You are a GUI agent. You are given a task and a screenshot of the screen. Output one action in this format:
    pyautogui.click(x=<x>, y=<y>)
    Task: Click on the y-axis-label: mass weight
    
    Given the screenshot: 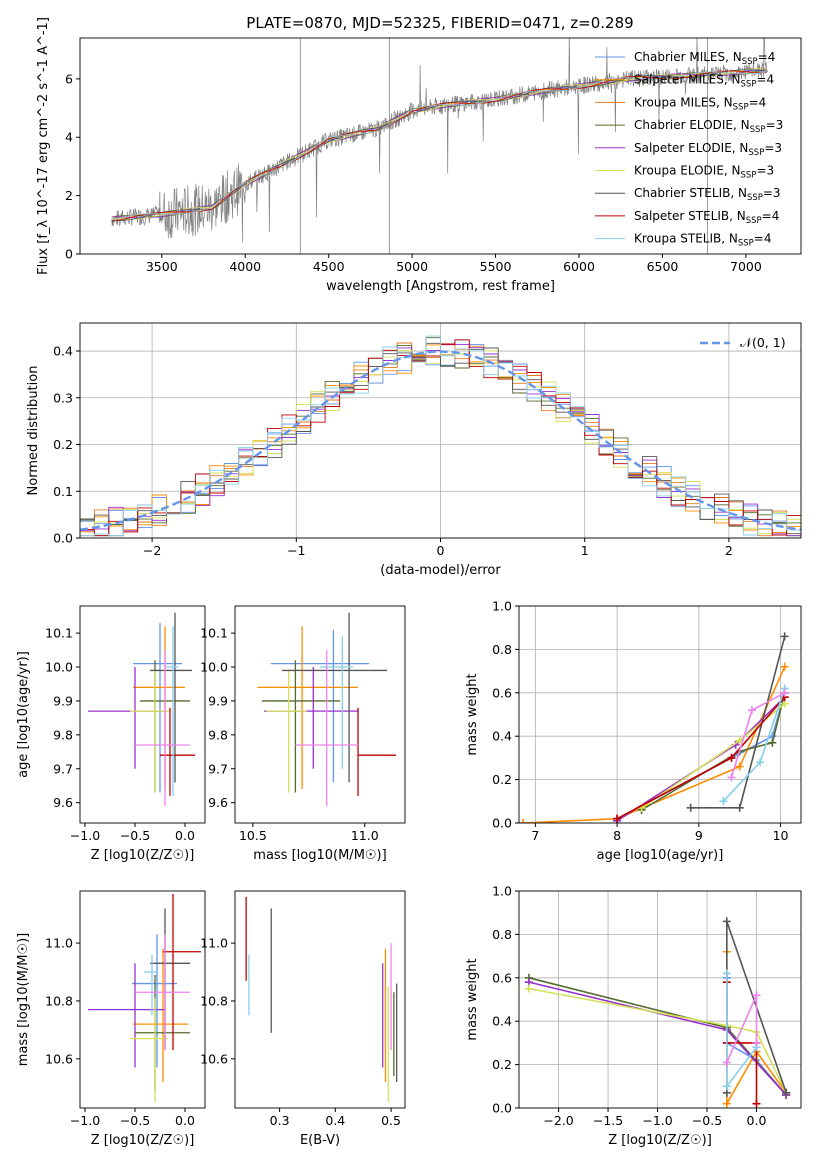 What is the action you would take?
    pyautogui.click(x=472, y=714)
    